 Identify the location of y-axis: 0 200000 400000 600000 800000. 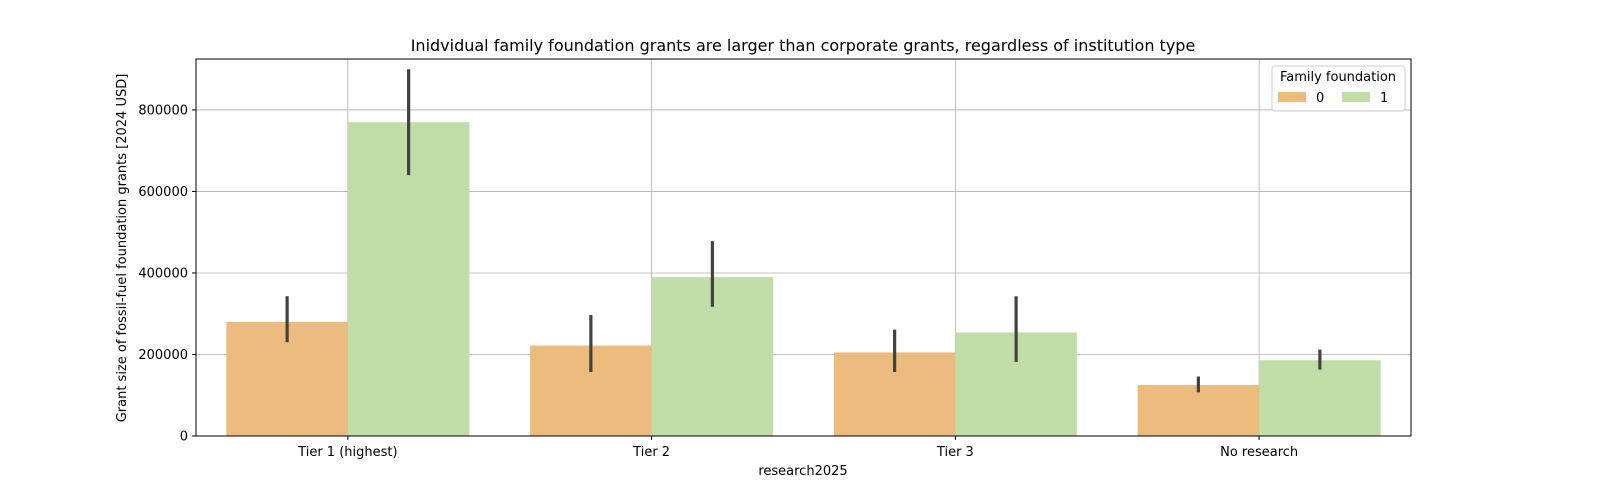
(167, 274).